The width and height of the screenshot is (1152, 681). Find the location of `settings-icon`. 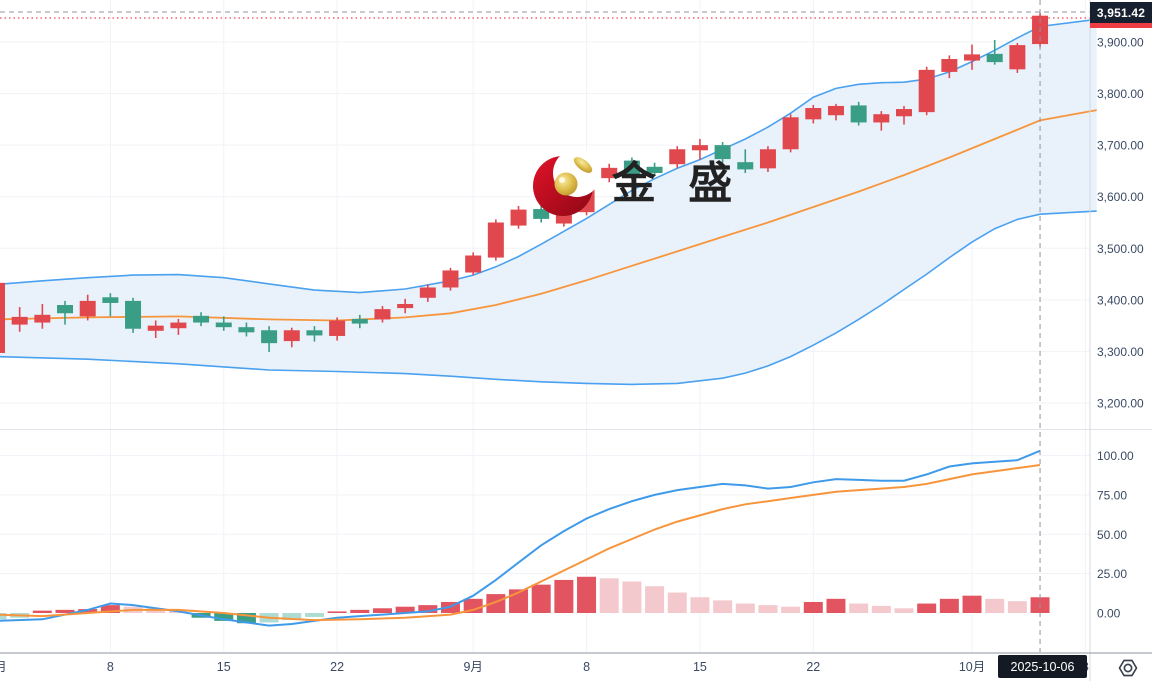

settings-icon is located at coordinates (1128, 668).